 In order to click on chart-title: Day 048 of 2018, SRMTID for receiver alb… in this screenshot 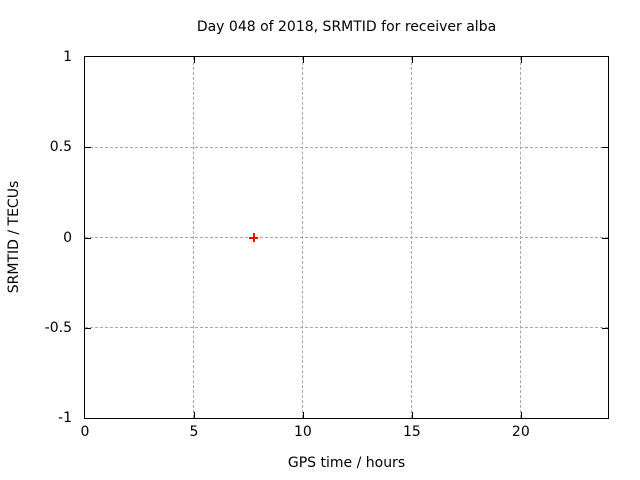, I will do `click(346, 27)`.